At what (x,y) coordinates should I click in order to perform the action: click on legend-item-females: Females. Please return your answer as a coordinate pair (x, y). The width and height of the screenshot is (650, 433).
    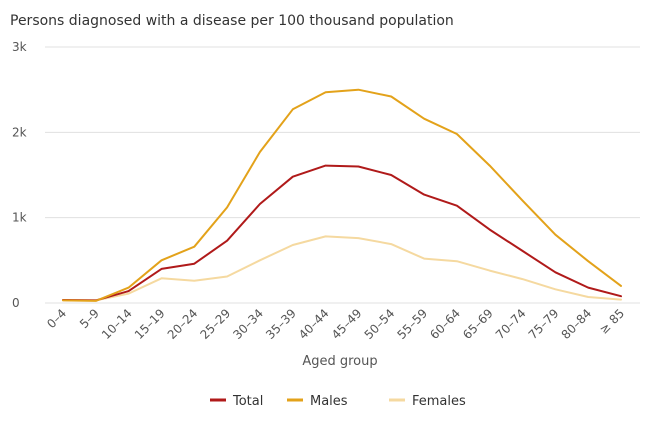
    Looking at the image, I should click on (427, 401).